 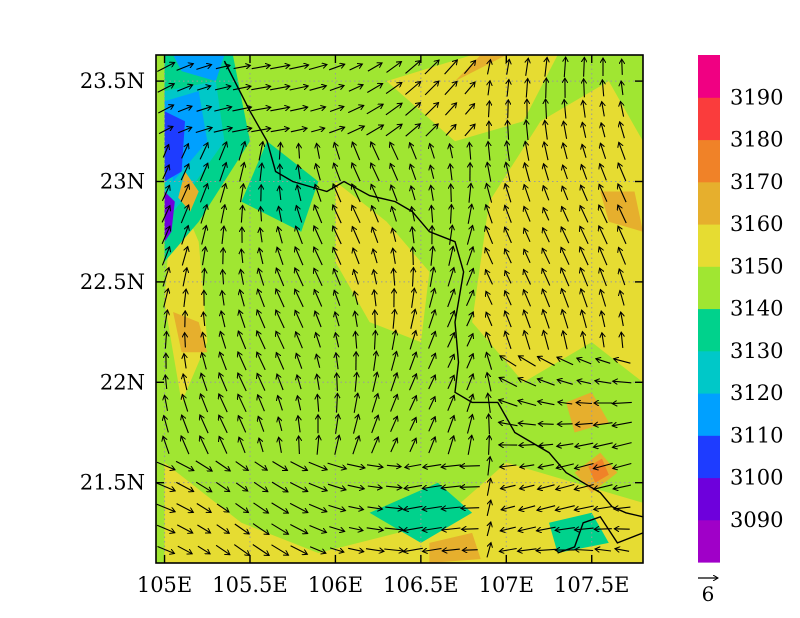 What do you see at coordinates (199, 68) in the screenshot?
I see `contour-region` at bounding box center [199, 68].